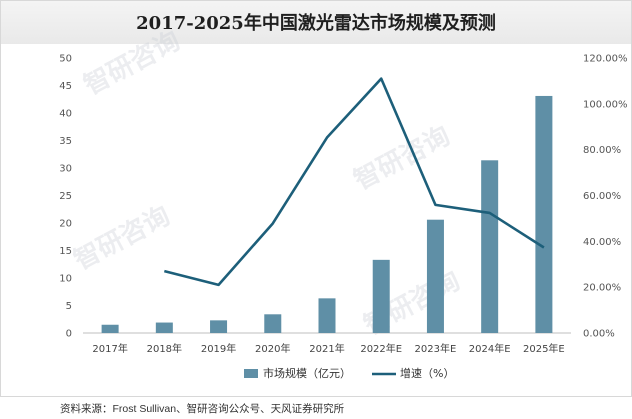 The width and height of the screenshot is (632, 419). Describe the element at coordinates (436, 348) in the screenshot. I see `x-axis-tick: 2023年E` at that location.